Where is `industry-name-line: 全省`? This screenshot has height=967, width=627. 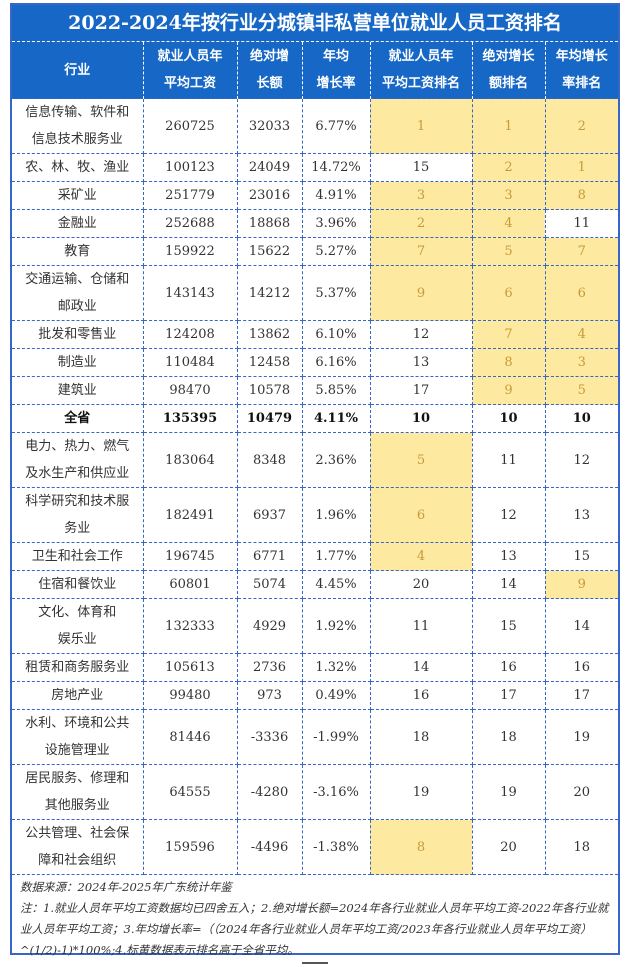 industry-name-line: 全省 is located at coordinates (77, 418).